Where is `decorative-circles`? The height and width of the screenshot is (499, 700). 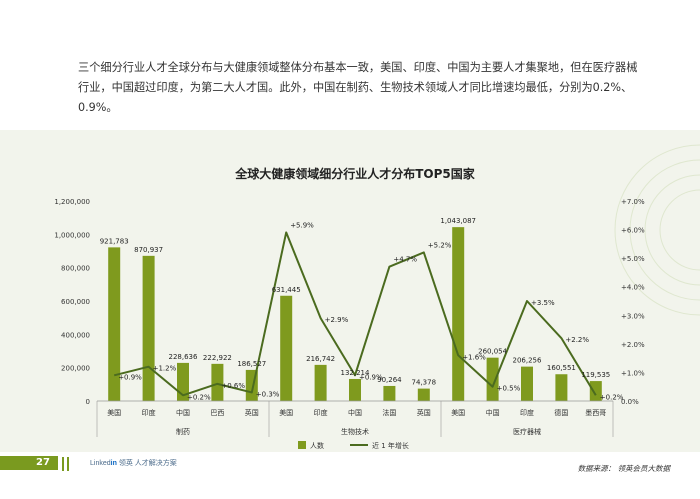
decorative-circles is located at coordinates (657, 230).